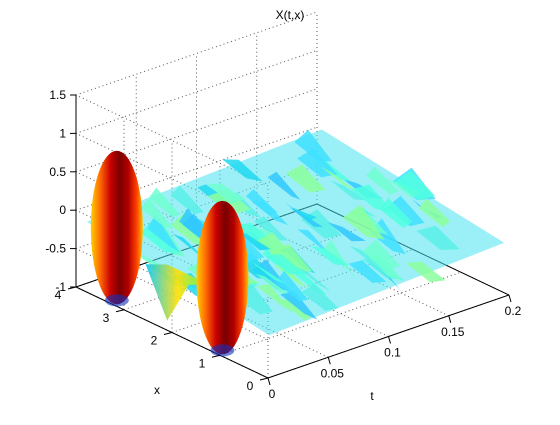 This screenshot has height=425, width=560. I want to click on tick-label-z: 1.5, so click(57, 95).